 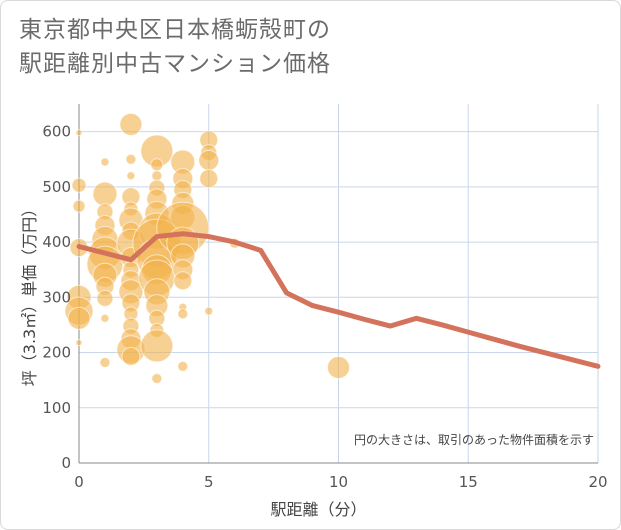 I want to click on y-tick-label: 100, so click(x=56, y=408).